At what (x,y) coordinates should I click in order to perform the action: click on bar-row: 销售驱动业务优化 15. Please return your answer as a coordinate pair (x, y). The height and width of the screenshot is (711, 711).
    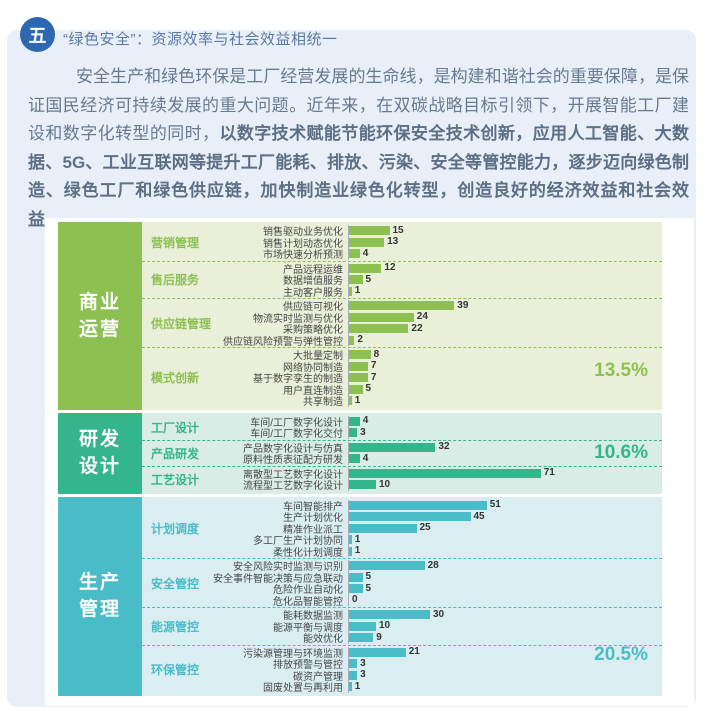
    Looking at the image, I should click on (435, 232).